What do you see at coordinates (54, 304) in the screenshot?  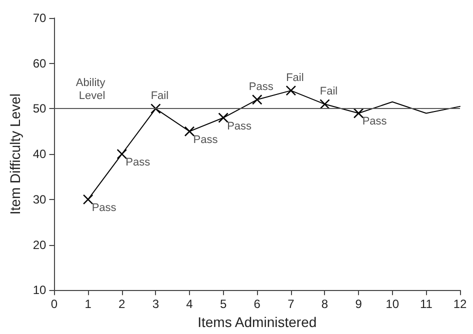 I see `x-tick-label: 0` at bounding box center [54, 304].